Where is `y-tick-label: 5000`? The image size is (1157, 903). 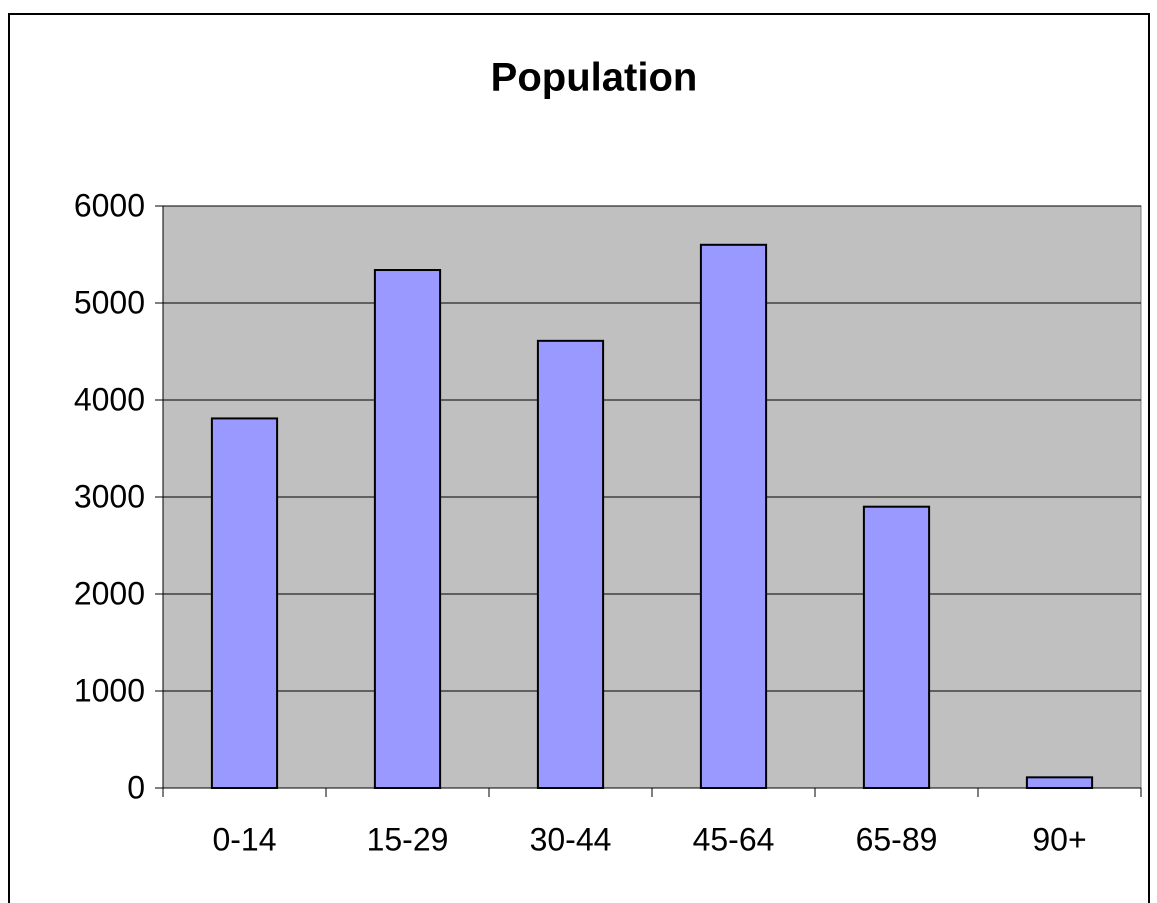 y-tick-label: 5000 is located at coordinates (109, 302).